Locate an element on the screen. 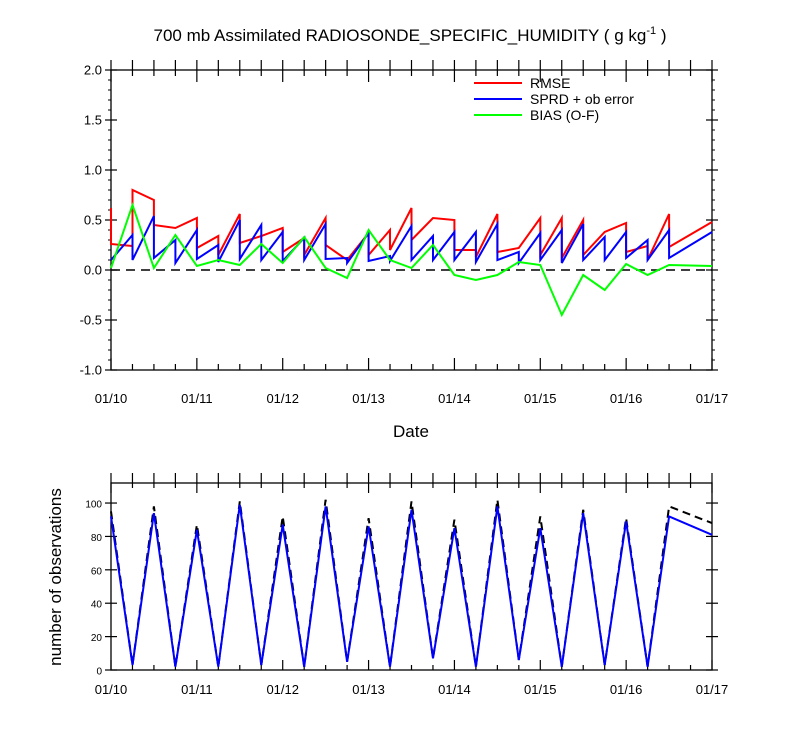  y-tick-label: 100 is located at coordinates (93, 505).